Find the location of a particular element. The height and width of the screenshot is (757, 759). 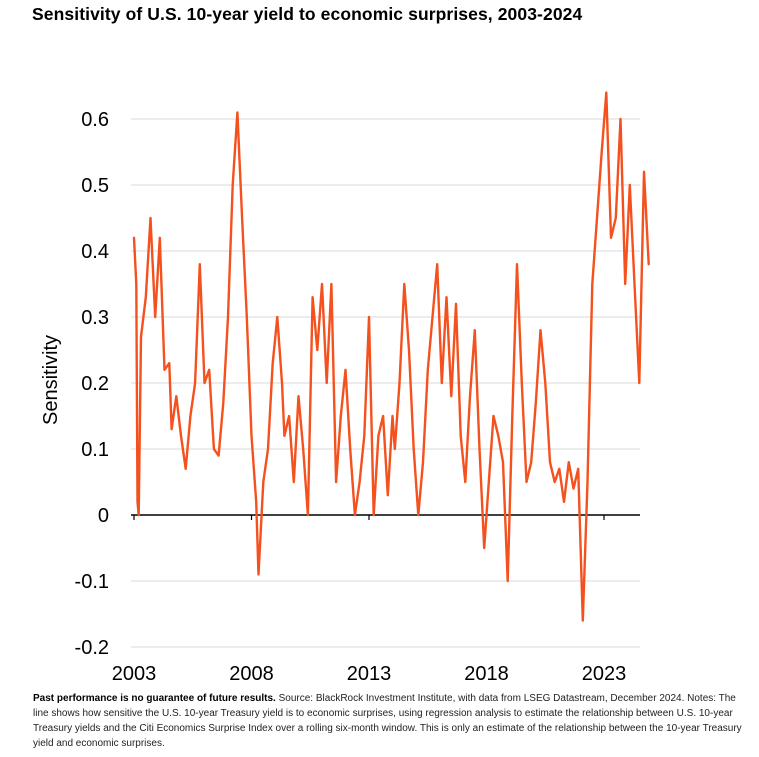

x-tick-label: 2003 is located at coordinates (134, 674).